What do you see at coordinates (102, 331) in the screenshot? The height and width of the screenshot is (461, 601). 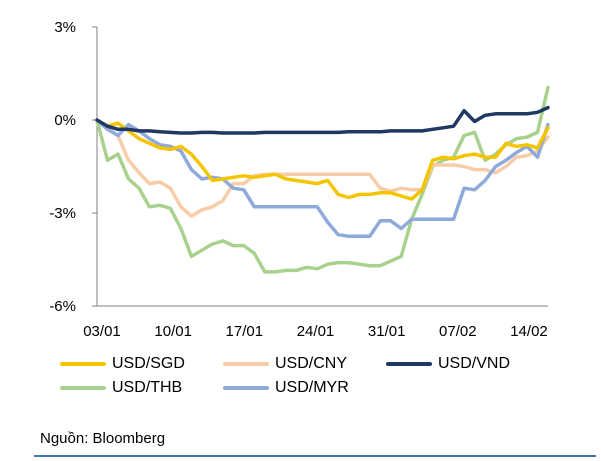 I see `x-tick-label: 03/01` at bounding box center [102, 331].